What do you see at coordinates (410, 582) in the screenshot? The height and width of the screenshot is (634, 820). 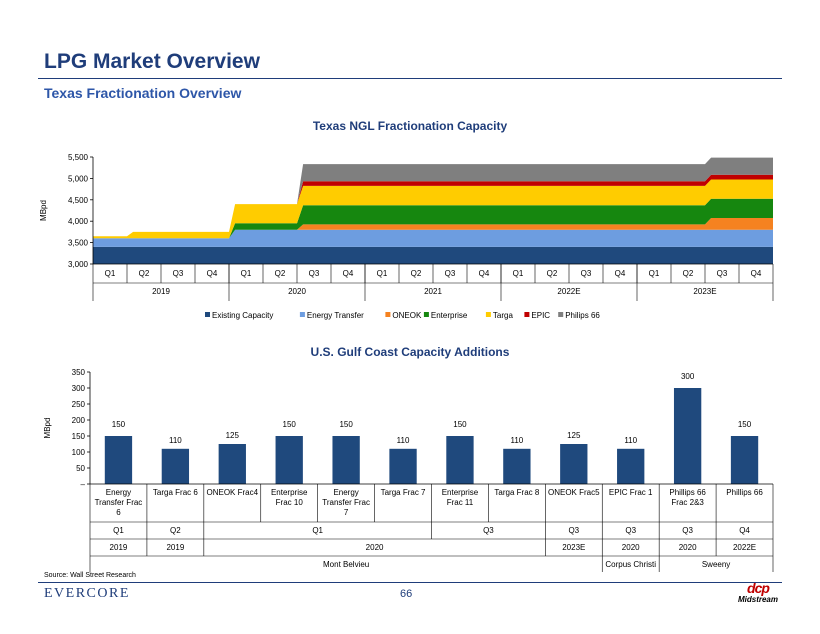 I see `footer-divider` at bounding box center [410, 582].